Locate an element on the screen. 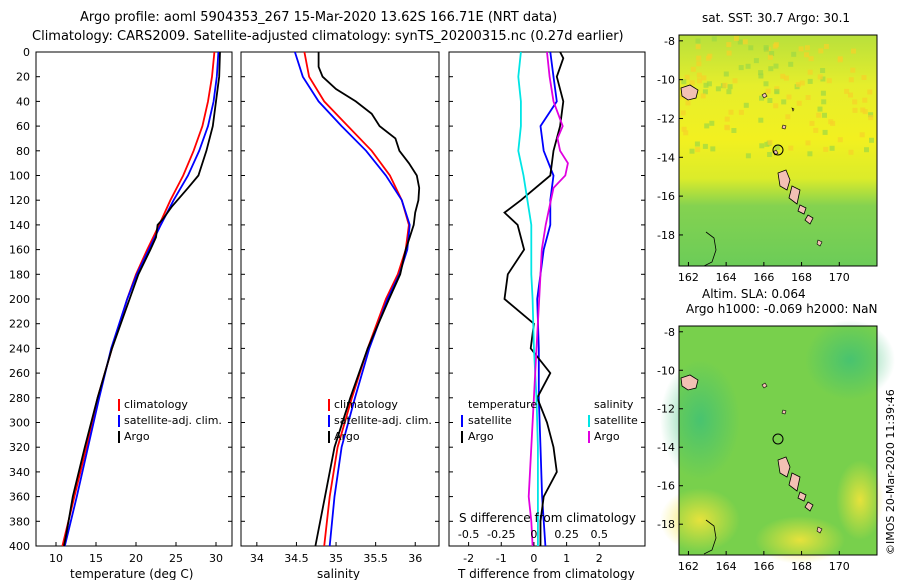 The width and height of the screenshot is (900, 580). map-lon-tick-label: 166 is located at coordinates (763, 566).